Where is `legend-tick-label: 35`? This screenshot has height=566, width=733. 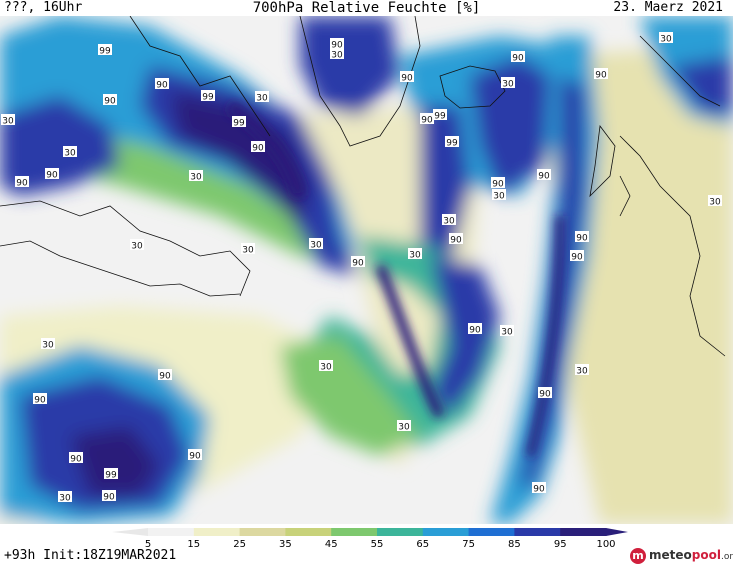 legend-tick-label: 35 is located at coordinates (285, 543).